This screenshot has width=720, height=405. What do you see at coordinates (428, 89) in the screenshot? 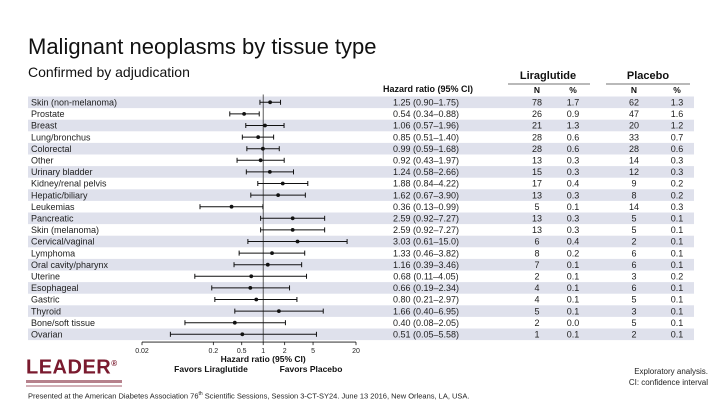
I see `hr-column-header: Hazard ratio (95% CI)` at bounding box center [428, 89].